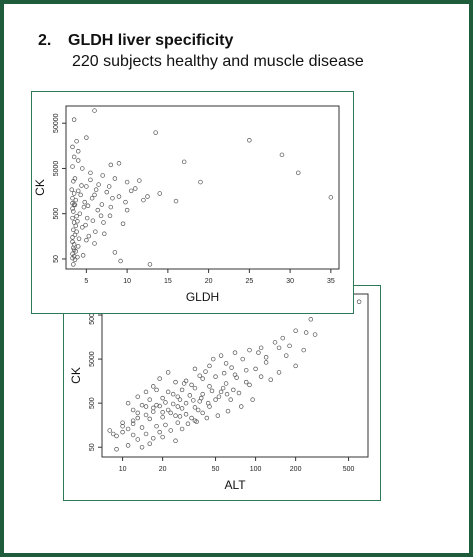  Describe the element at coordinates (56, 123) in the screenshot. I see `y-tick-label: 50000` at that location.